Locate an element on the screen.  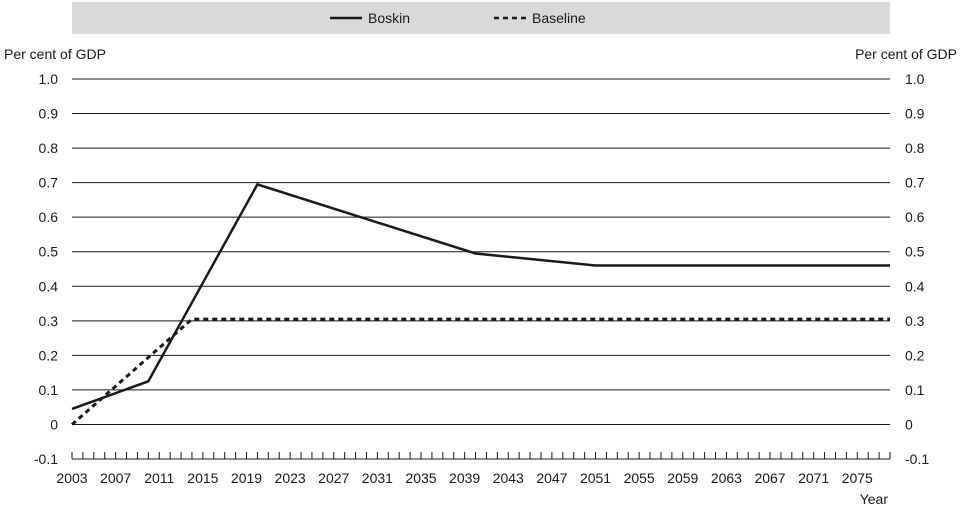
y-tick-right-1-0: 1.0 is located at coordinates (915, 79).